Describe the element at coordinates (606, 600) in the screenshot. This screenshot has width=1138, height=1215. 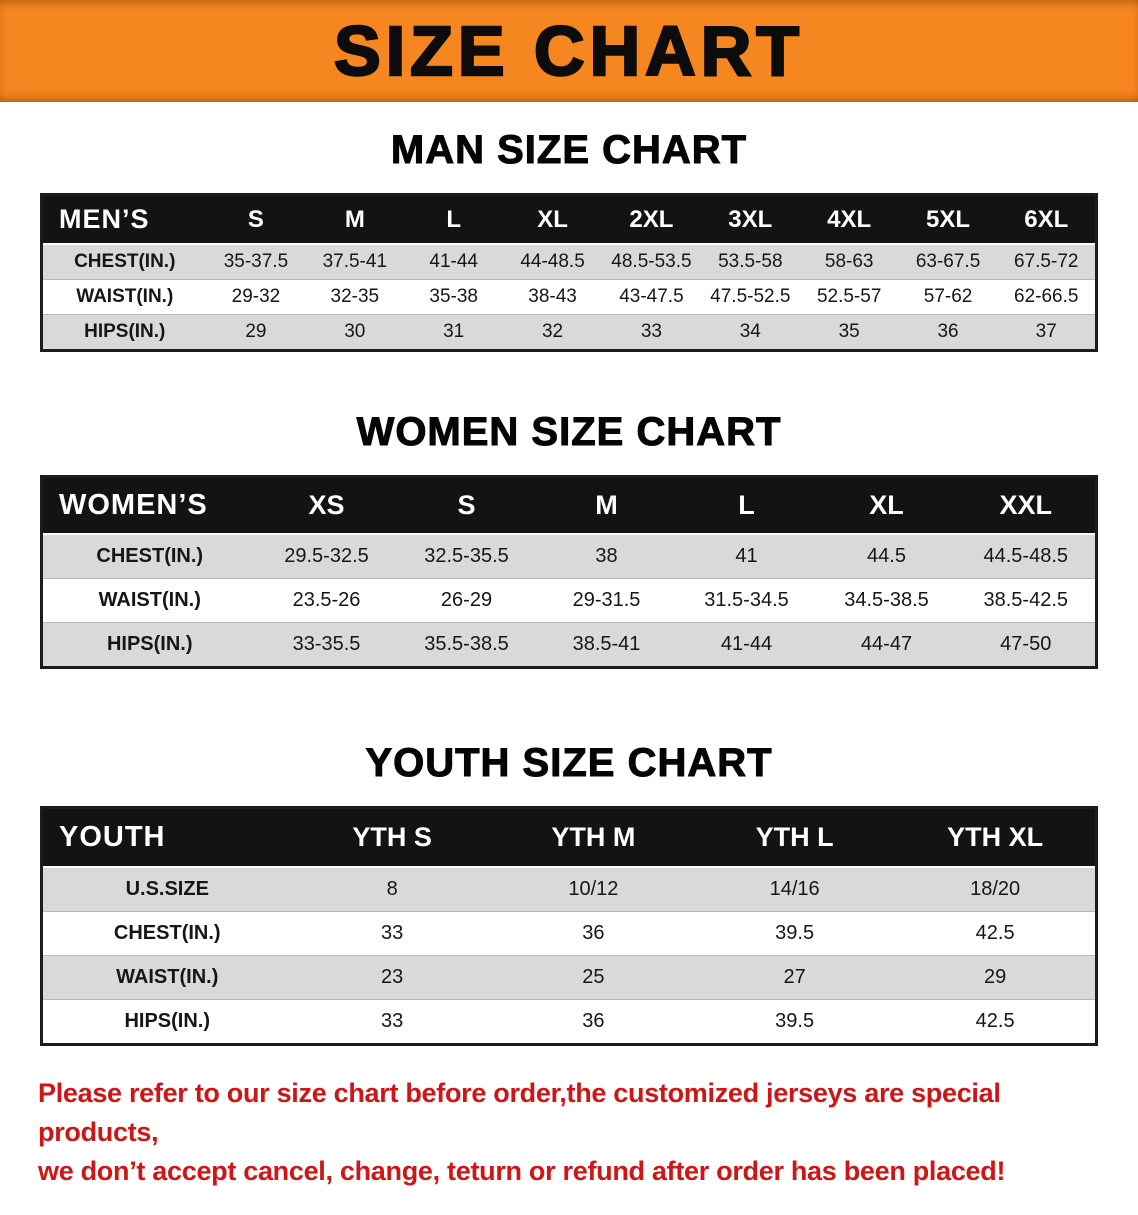
I see `size-value-cell: 29-31.5` at that location.